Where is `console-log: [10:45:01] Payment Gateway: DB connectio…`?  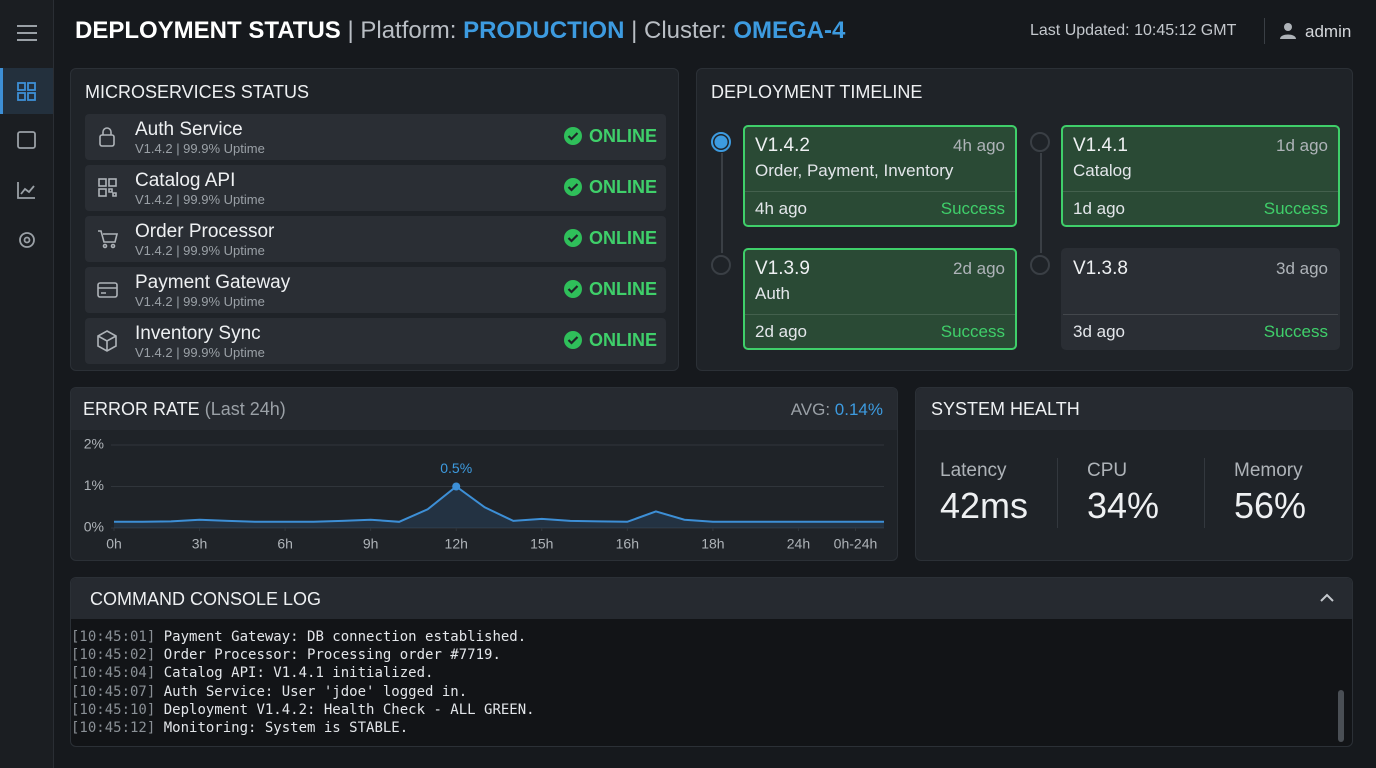 console-log: [10:45:01] Payment Gateway: DB connectio… is located at coordinates (303, 682).